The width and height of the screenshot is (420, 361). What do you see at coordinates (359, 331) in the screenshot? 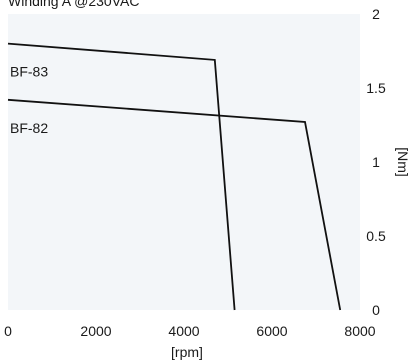
I see `x-tick-label: 8000` at bounding box center [359, 331].